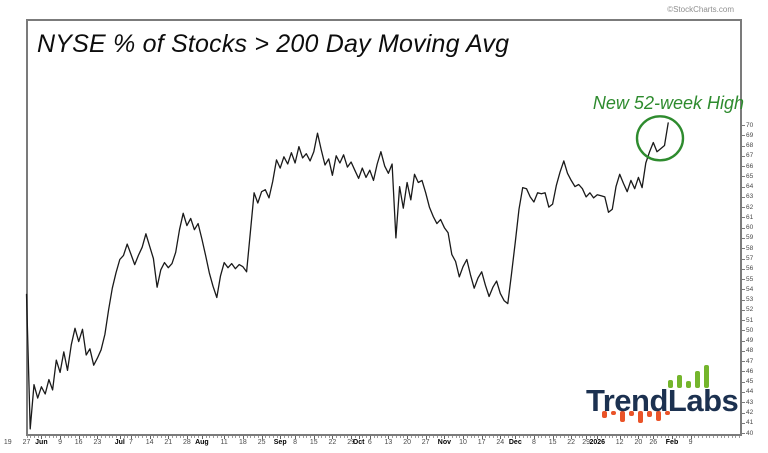  I want to click on x-tick-label: 19, so click(7, 442).